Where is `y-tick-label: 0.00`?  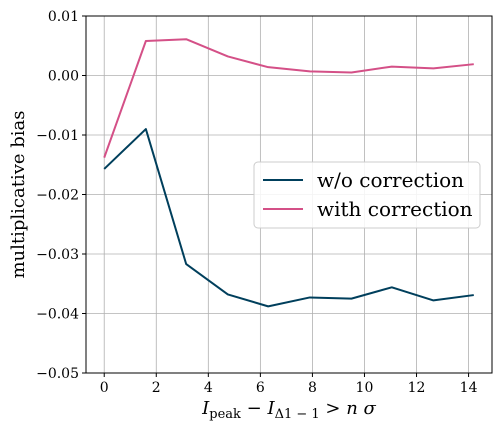
y-tick-label: 0.00 is located at coordinates (63, 77).